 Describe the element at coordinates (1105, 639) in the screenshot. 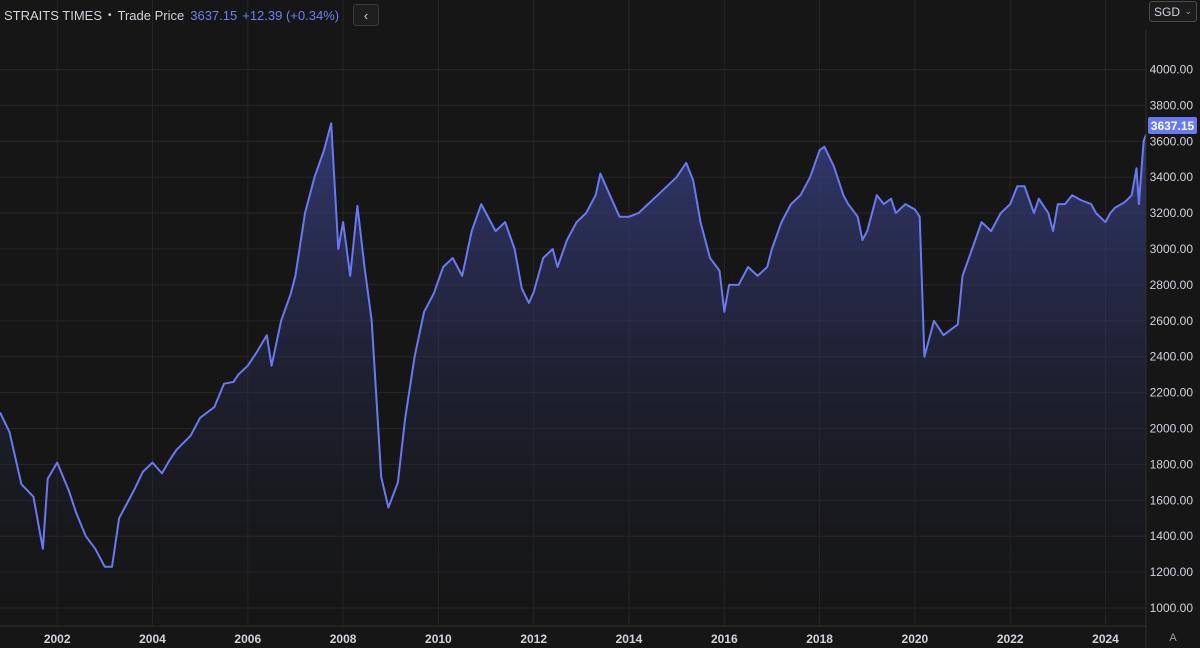

I see `x-tick-label: 2024` at that location.